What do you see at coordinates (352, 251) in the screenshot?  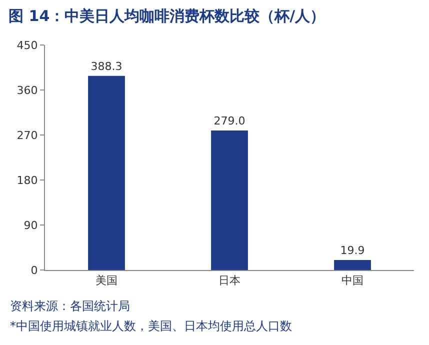 I see `data-label: 19.9` at bounding box center [352, 251].